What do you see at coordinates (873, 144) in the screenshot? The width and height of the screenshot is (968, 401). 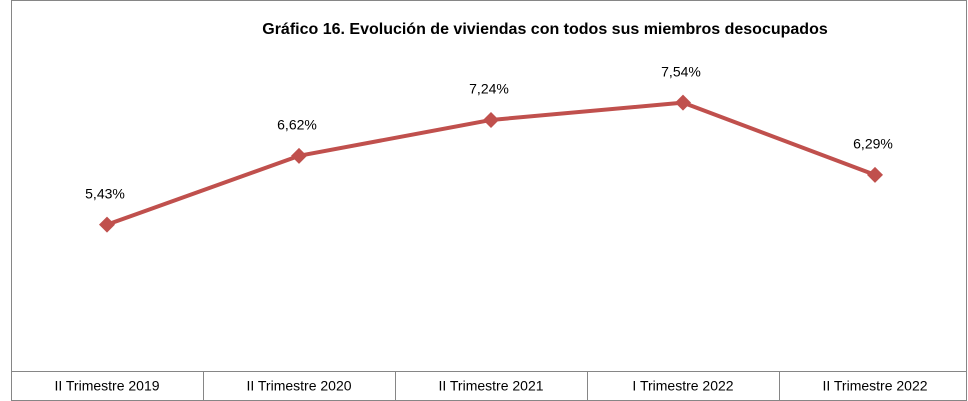 I see `data-label: 6,29%` at bounding box center [873, 144].